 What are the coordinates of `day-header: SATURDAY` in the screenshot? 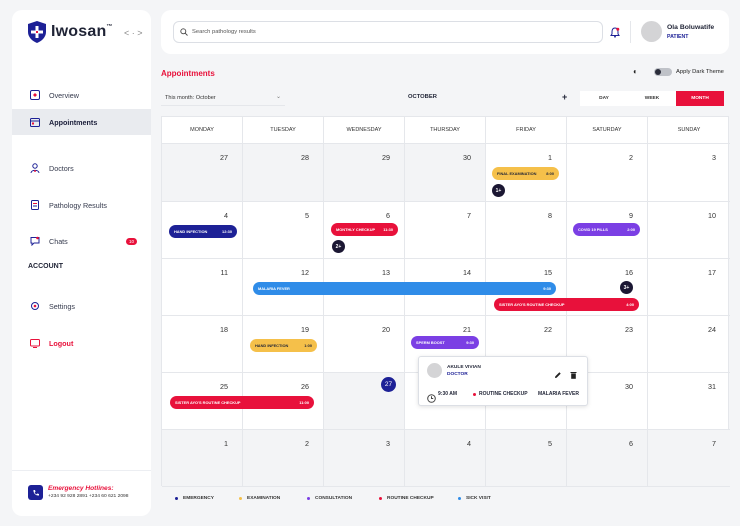 It's located at (607, 130).